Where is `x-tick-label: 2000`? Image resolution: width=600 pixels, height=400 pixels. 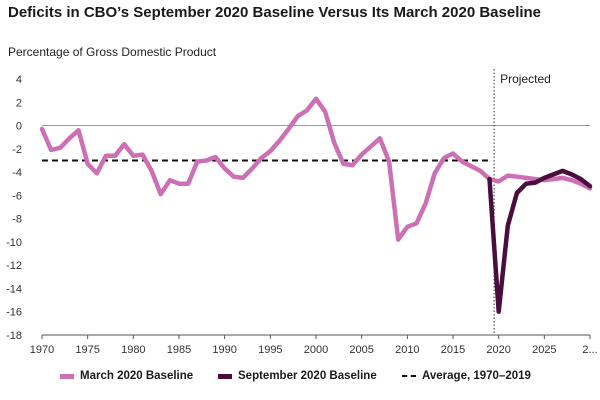
x-tick-label: 2000 is located at coordinates (316, 350).